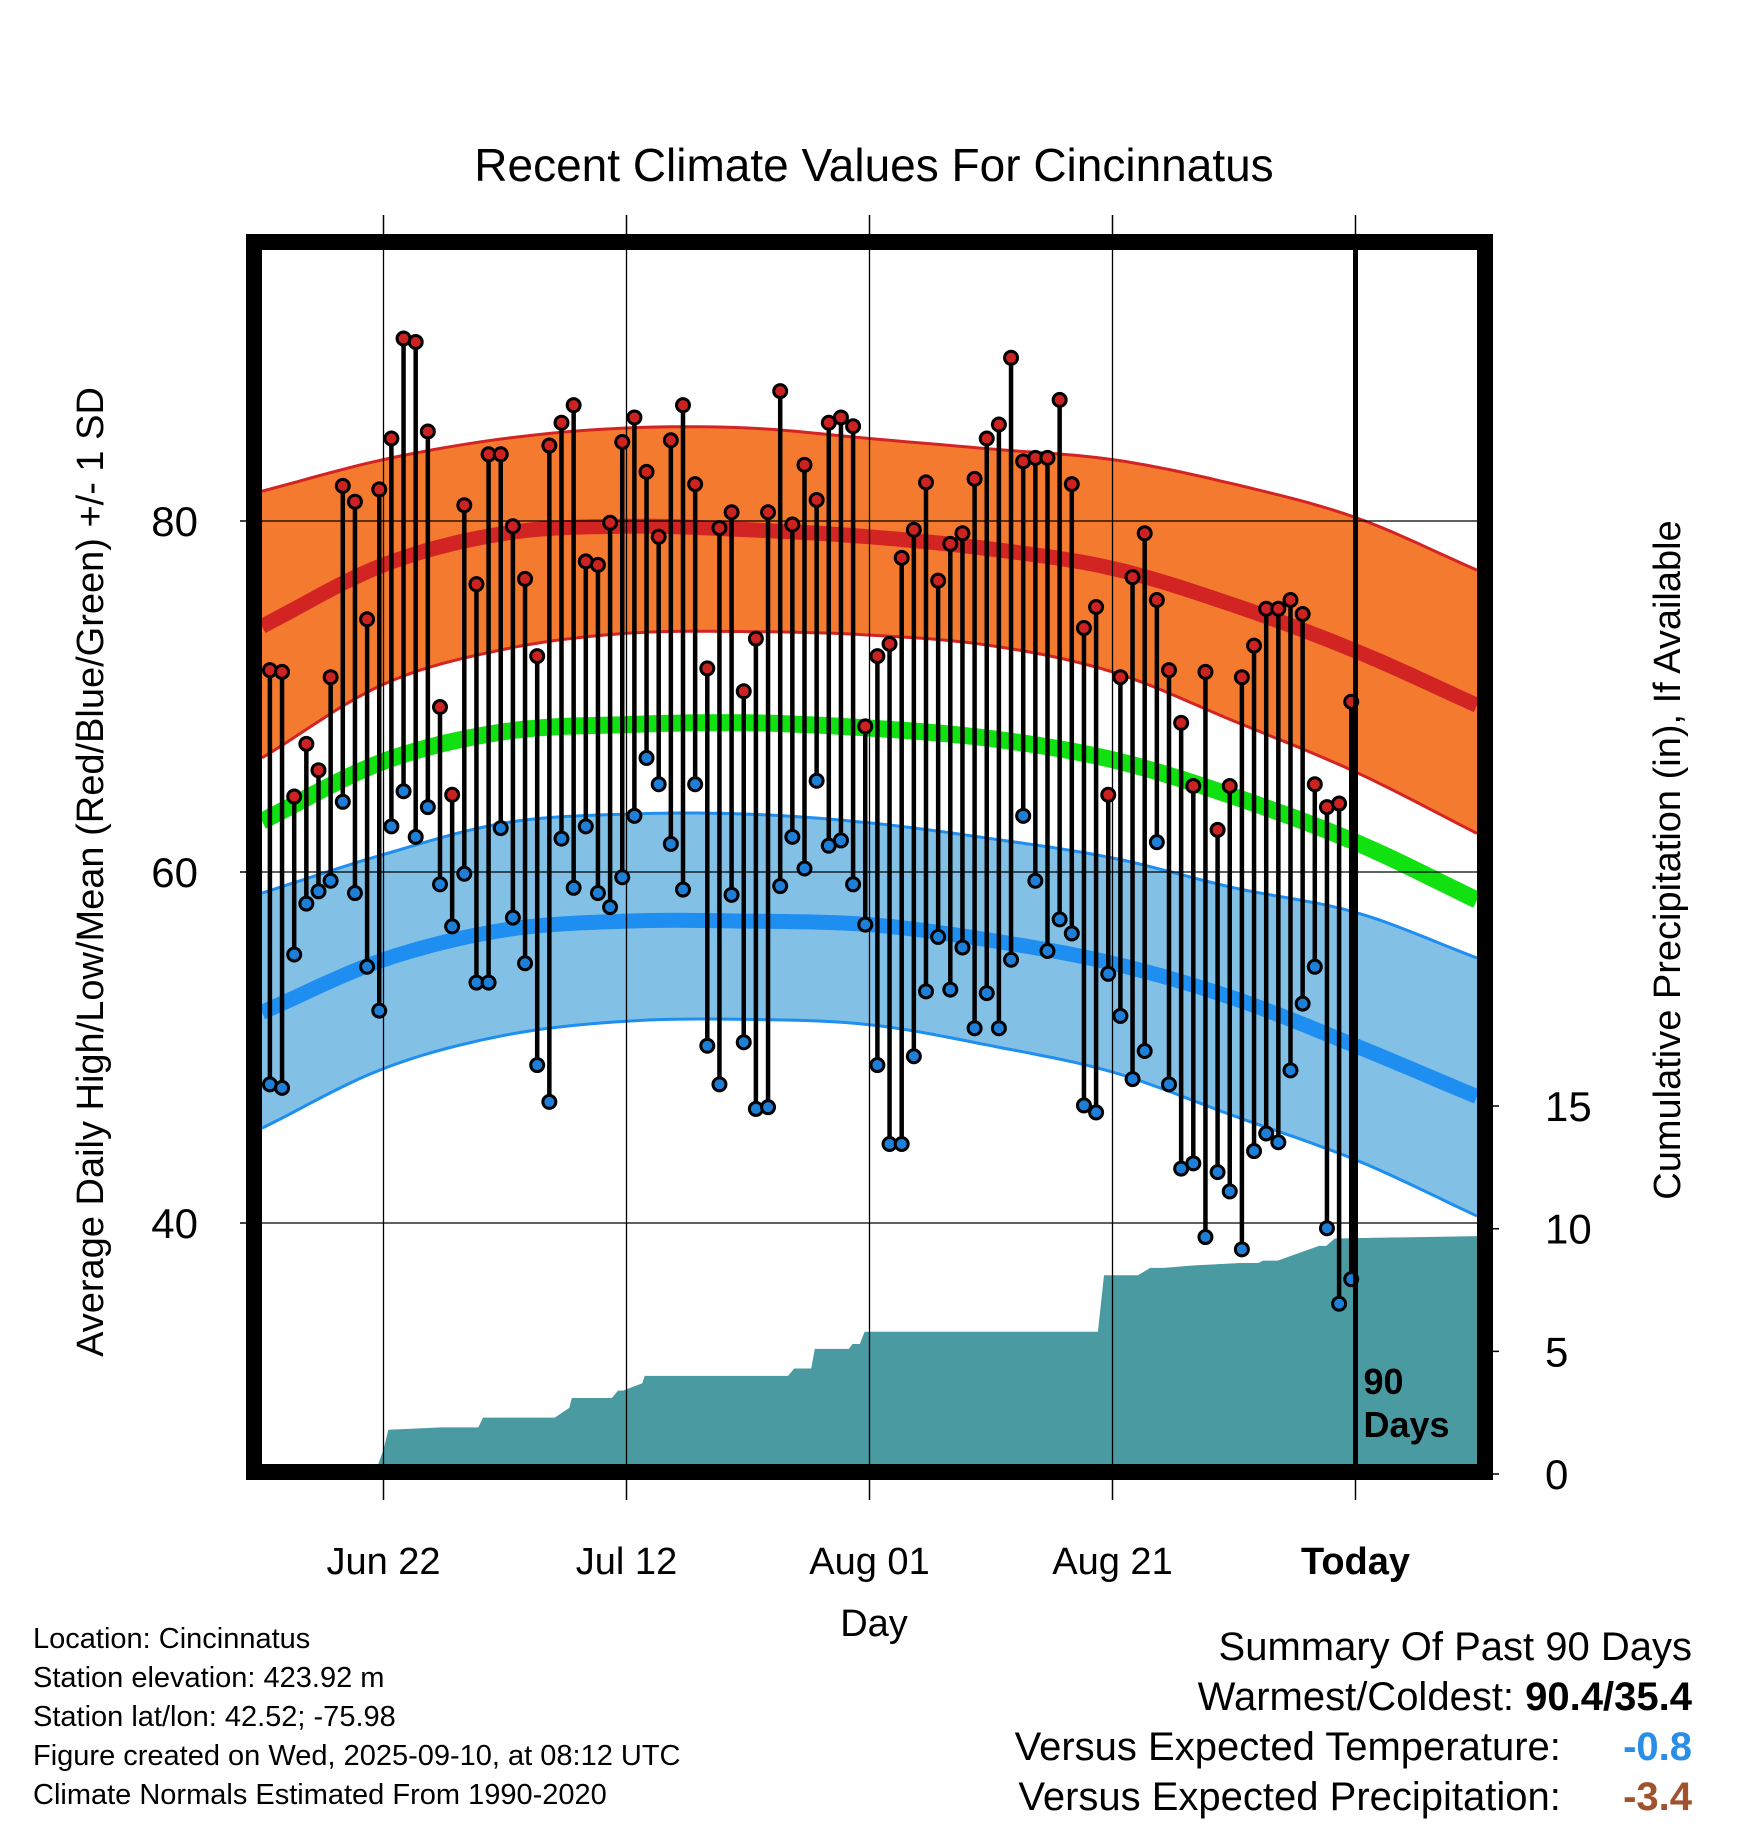 Image resolution: width=1748 pixels, height=1828 pixels. Describe the element at coordinates (209, 1678) in the screenshot. I see `station-elevation: Station elevation: 423.92 m` at that location.